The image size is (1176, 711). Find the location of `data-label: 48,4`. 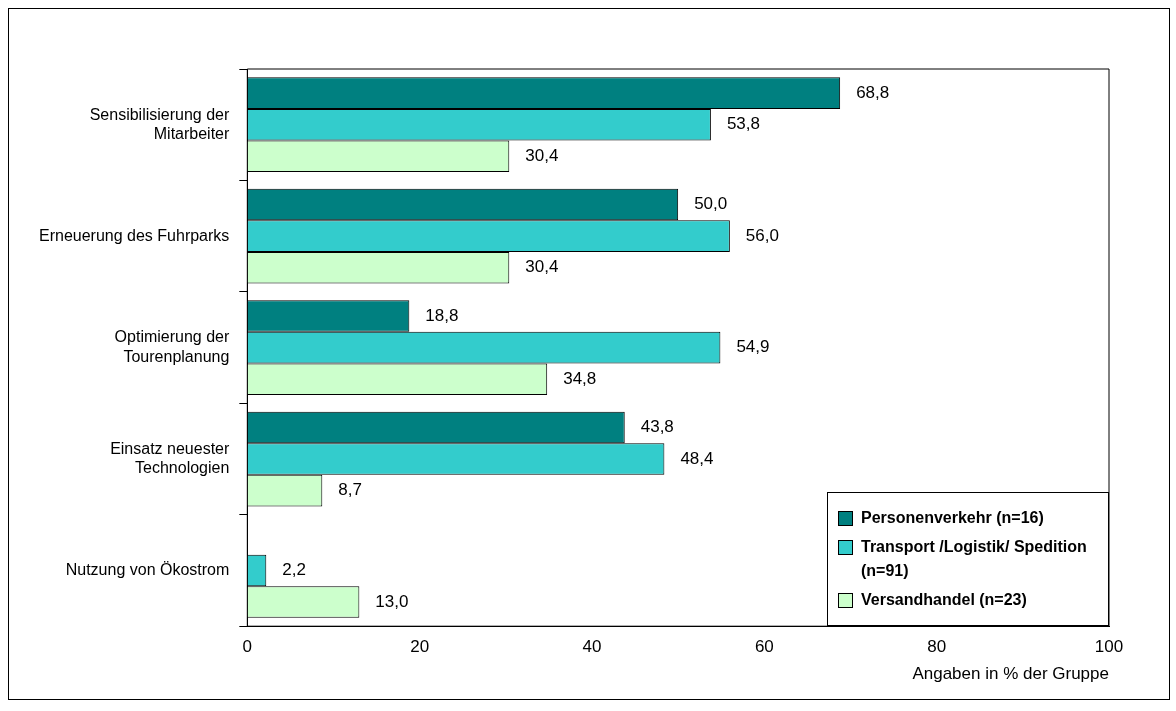

data-label: 48,4 is located at coordinates (697, 458).